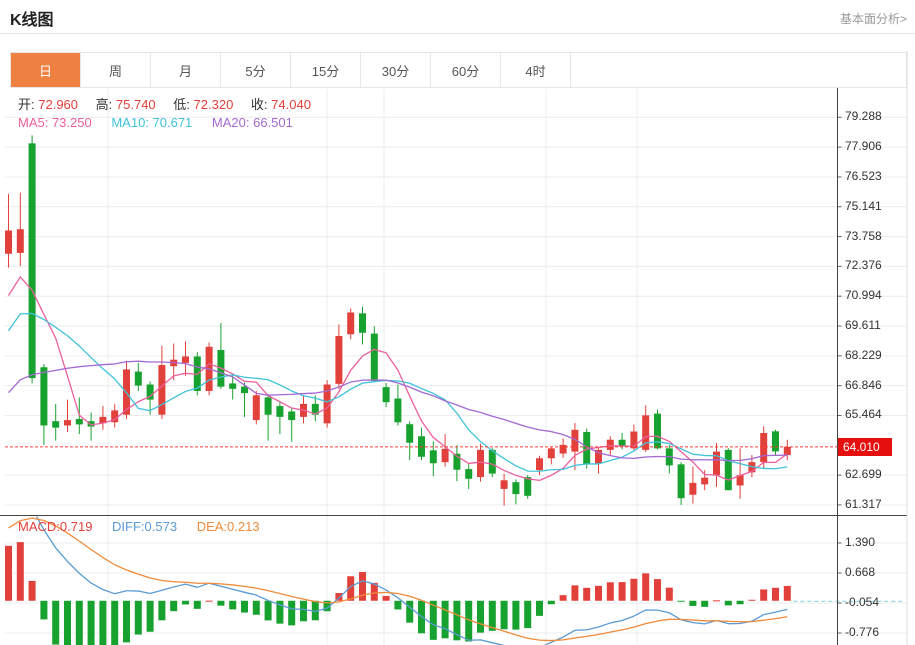  Describe the element at coordinates (256, 70) in the screenshot. I see `tab-5min: 5分` at that location.